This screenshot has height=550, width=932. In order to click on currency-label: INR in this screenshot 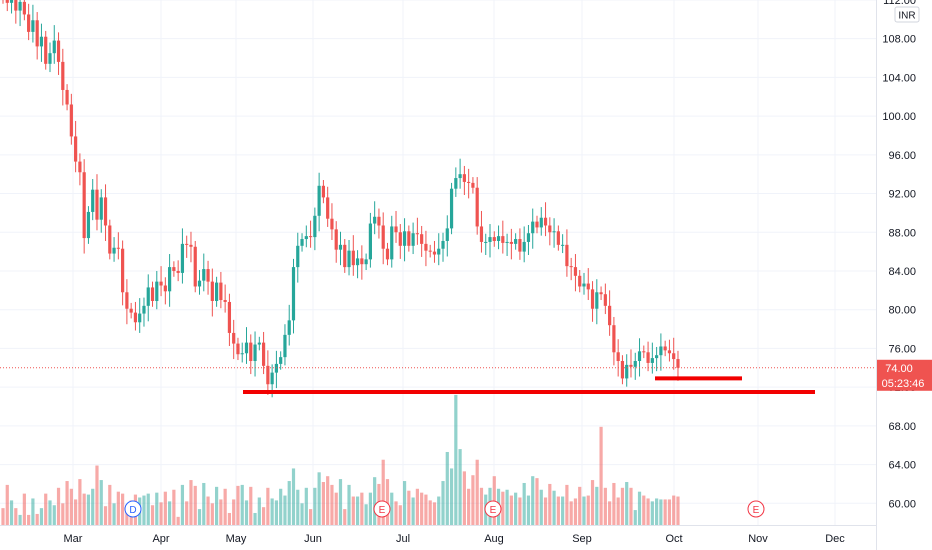, I will do `click(906, 16)`.